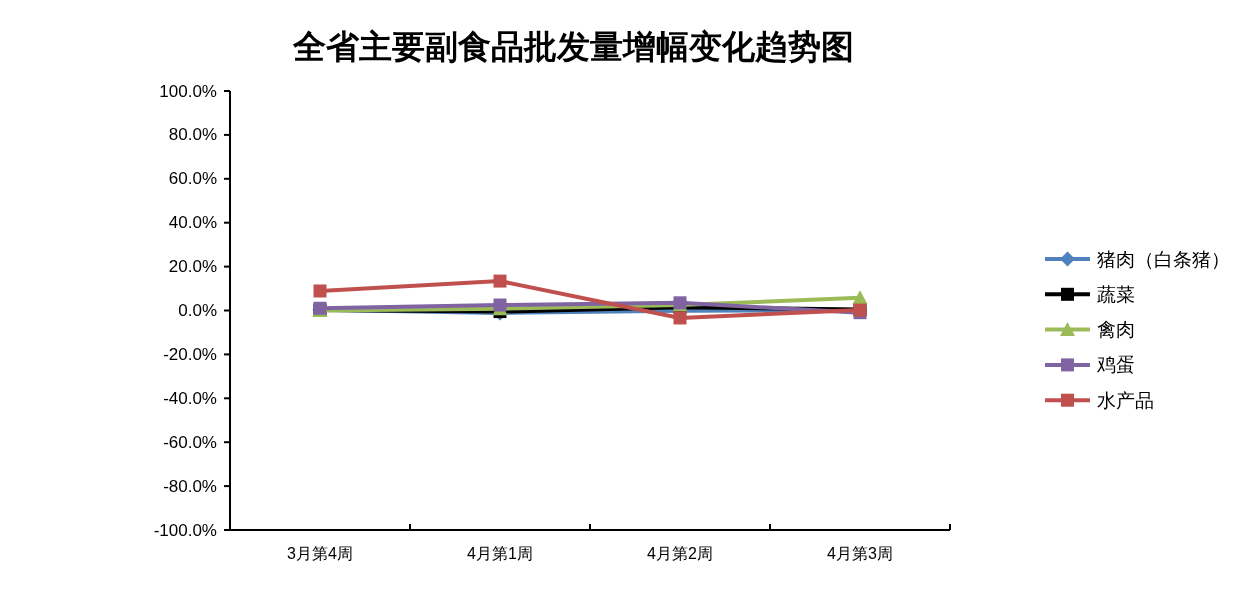  Describe the element at coordinates (1116, 330) in the screenshot. I see `legend-label: 禽肉` at that location.